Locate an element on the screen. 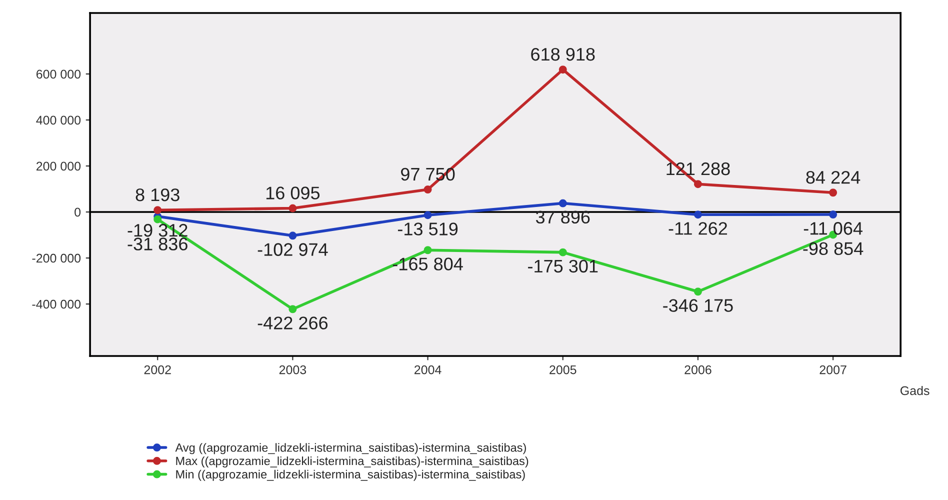 This screenshot has height=500, width=948. x-tick-label: 2005 is located at coordinates (563, 369).